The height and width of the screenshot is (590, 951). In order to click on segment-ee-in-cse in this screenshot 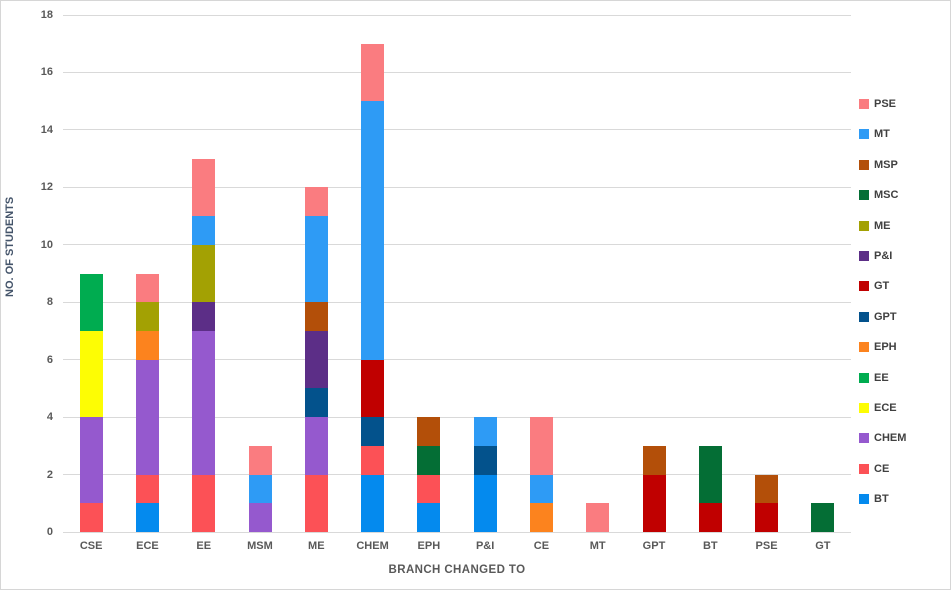, I will do `click(91, 302)`.